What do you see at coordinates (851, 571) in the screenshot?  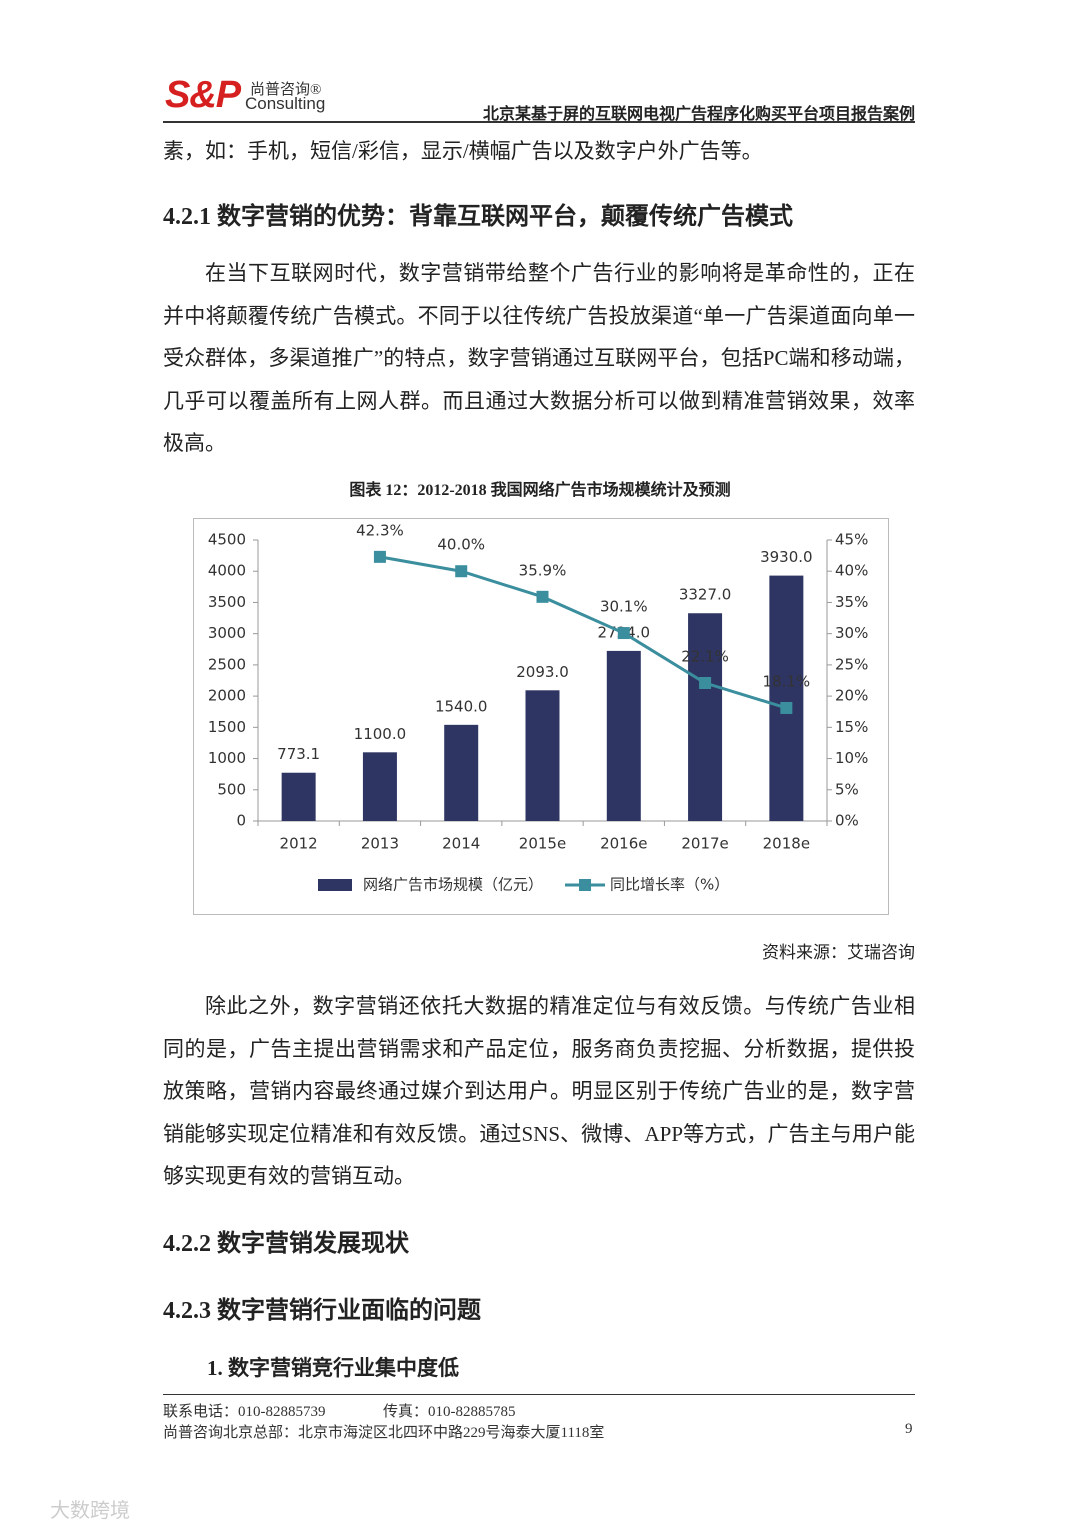 I see `y2-tick-label: 40%` at bounding box center [851, 571].